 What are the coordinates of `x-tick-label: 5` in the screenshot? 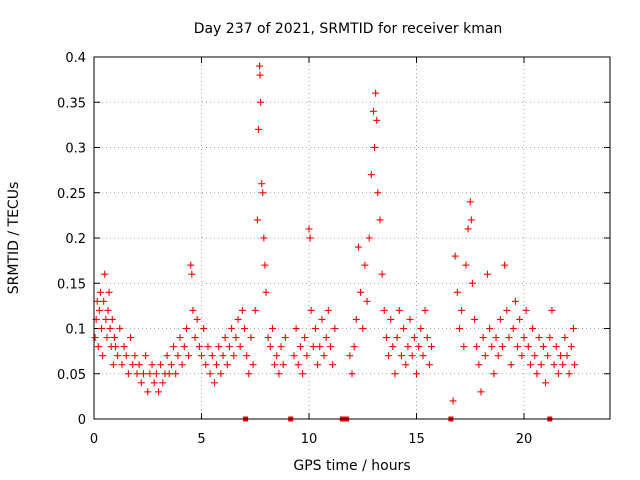 It's located at (201, 439).